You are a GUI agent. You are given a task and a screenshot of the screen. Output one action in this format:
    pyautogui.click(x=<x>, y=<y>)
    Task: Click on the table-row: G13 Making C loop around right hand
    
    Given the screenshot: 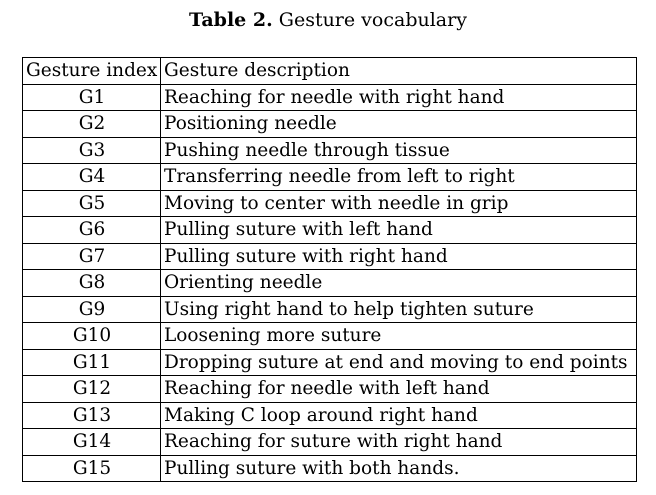 What is the action you would take?
    pyautogui.click(x=329, y=415)
    